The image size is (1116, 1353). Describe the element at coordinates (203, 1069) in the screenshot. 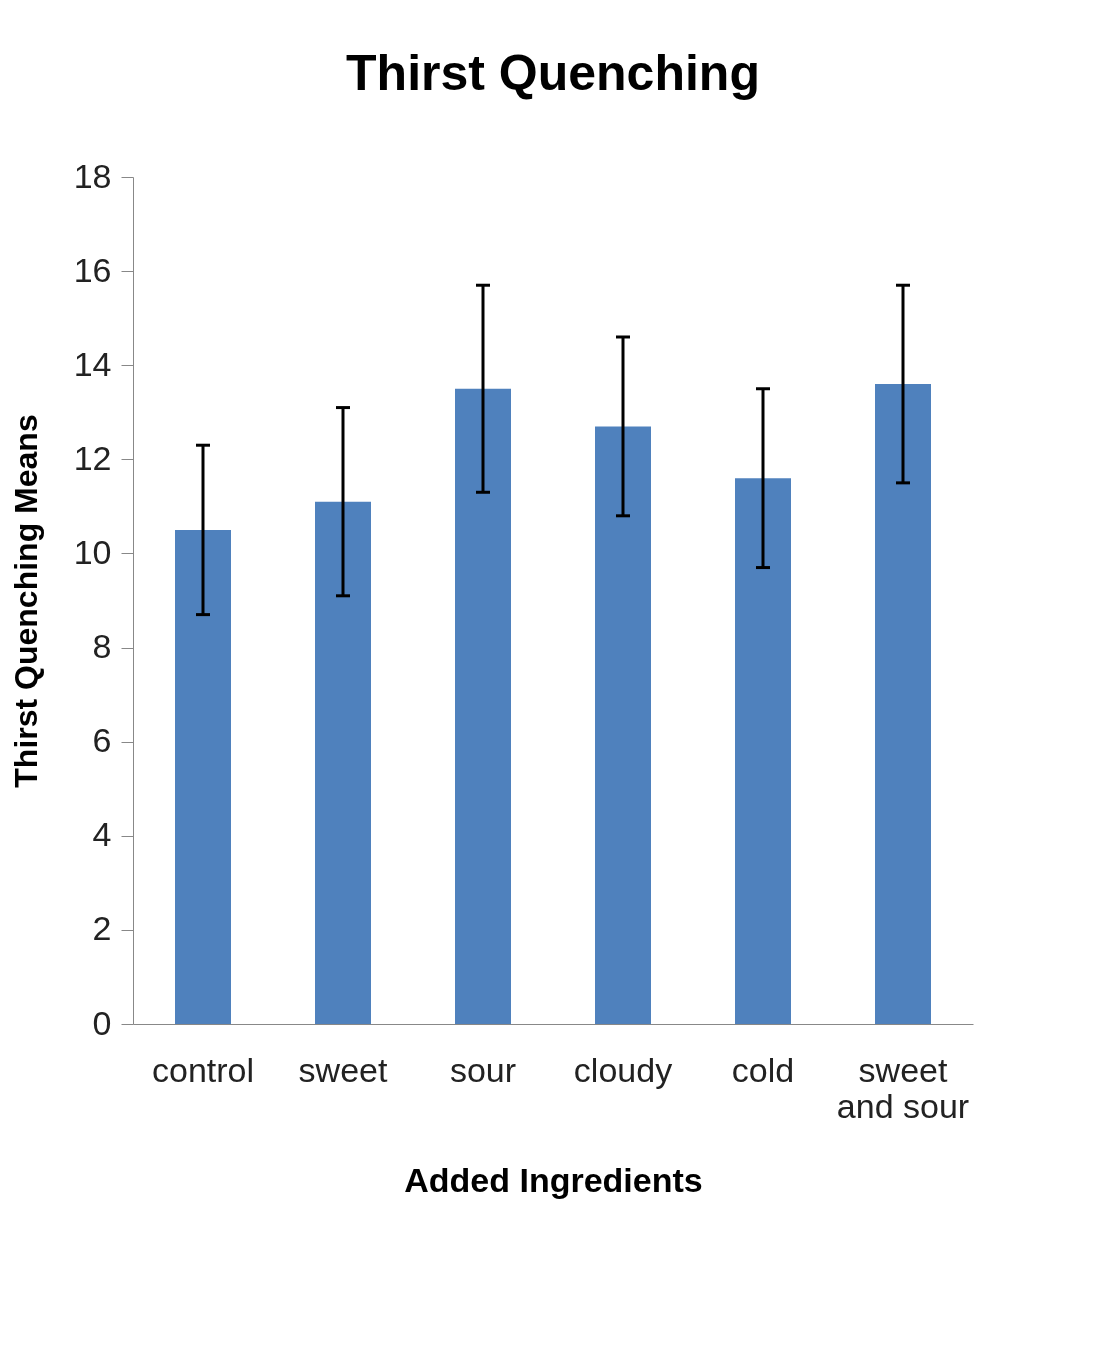

I see `x-tick-label: control` at that location.